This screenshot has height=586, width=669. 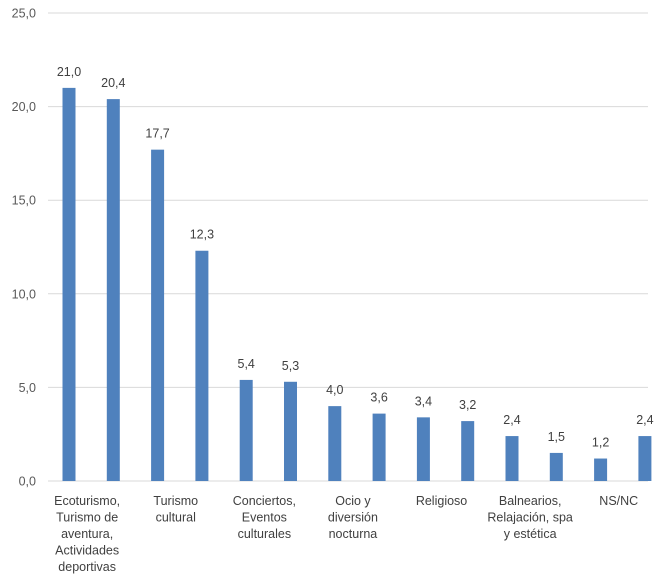 What do you see at coordinates (157, 134) in the screenshot?
I see `data-label: 17,7` at bounding box center [157, 134].